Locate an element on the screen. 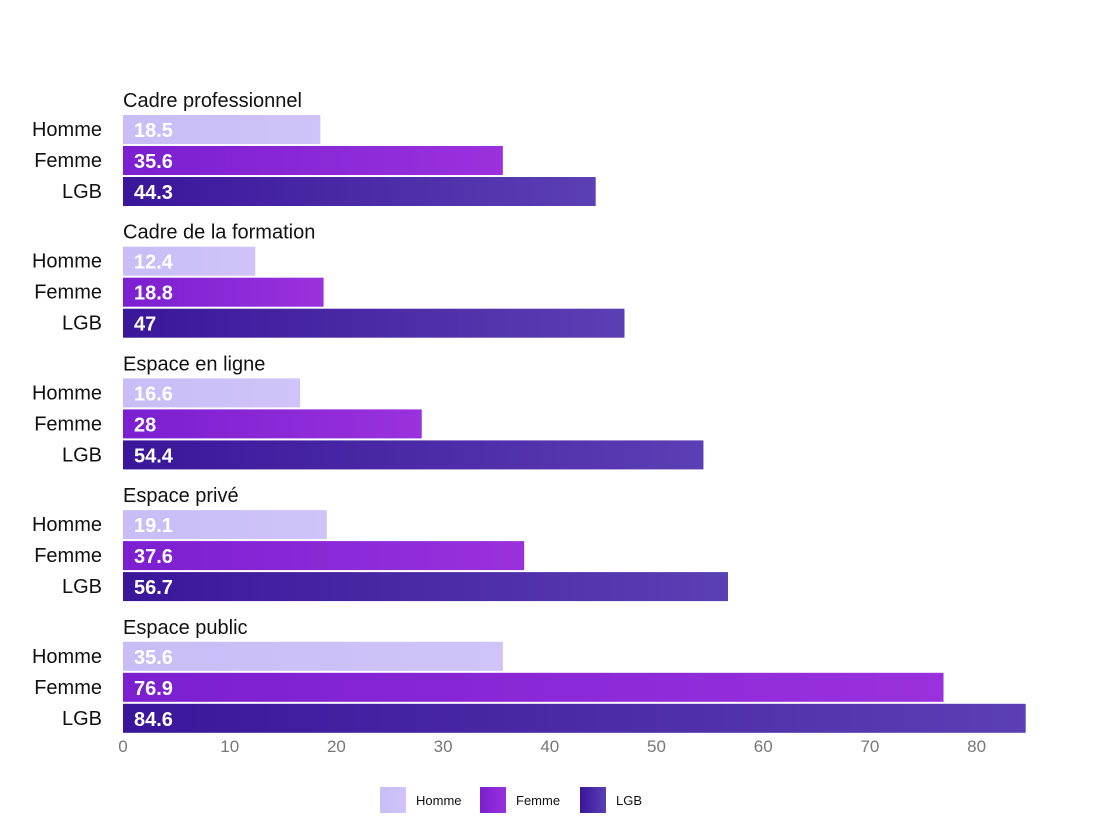 The image size is (1100, 832). x-tick-label: 50 is located at coordinates (656, 746).